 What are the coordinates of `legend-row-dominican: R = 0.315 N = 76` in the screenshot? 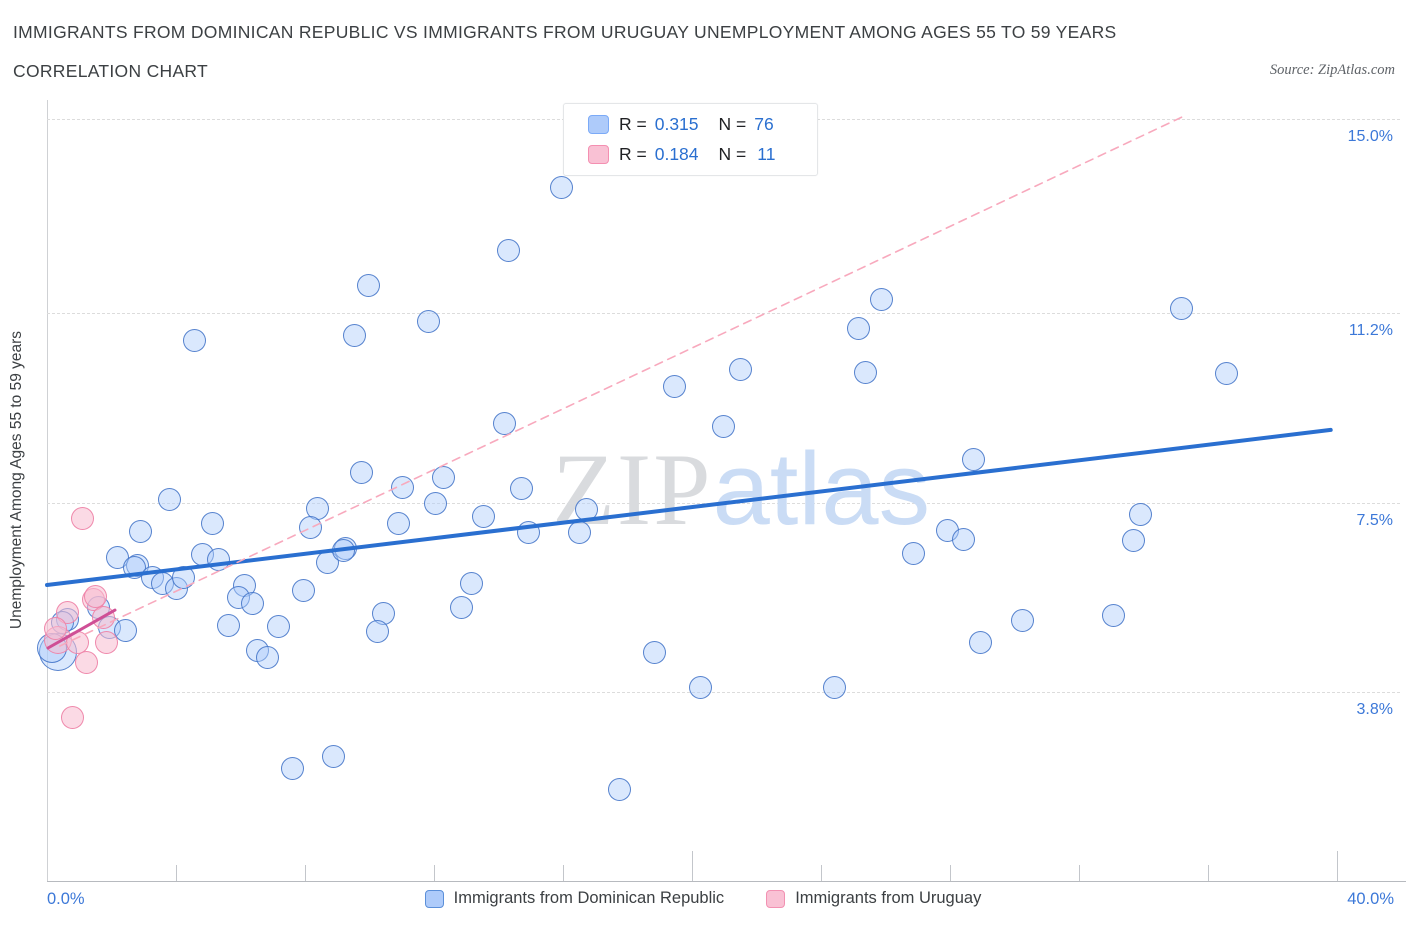 It's located at (690, 125).